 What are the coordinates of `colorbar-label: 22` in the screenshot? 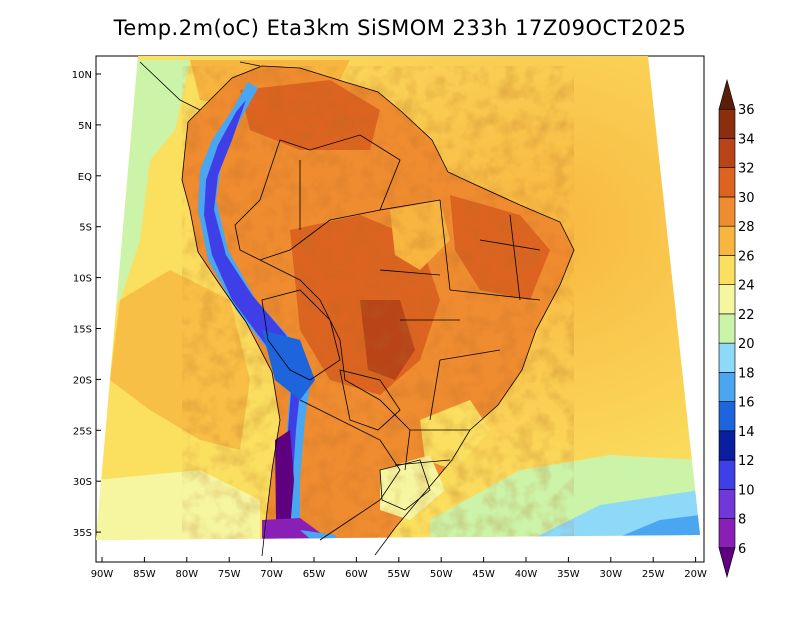 It's located at (746, 315).